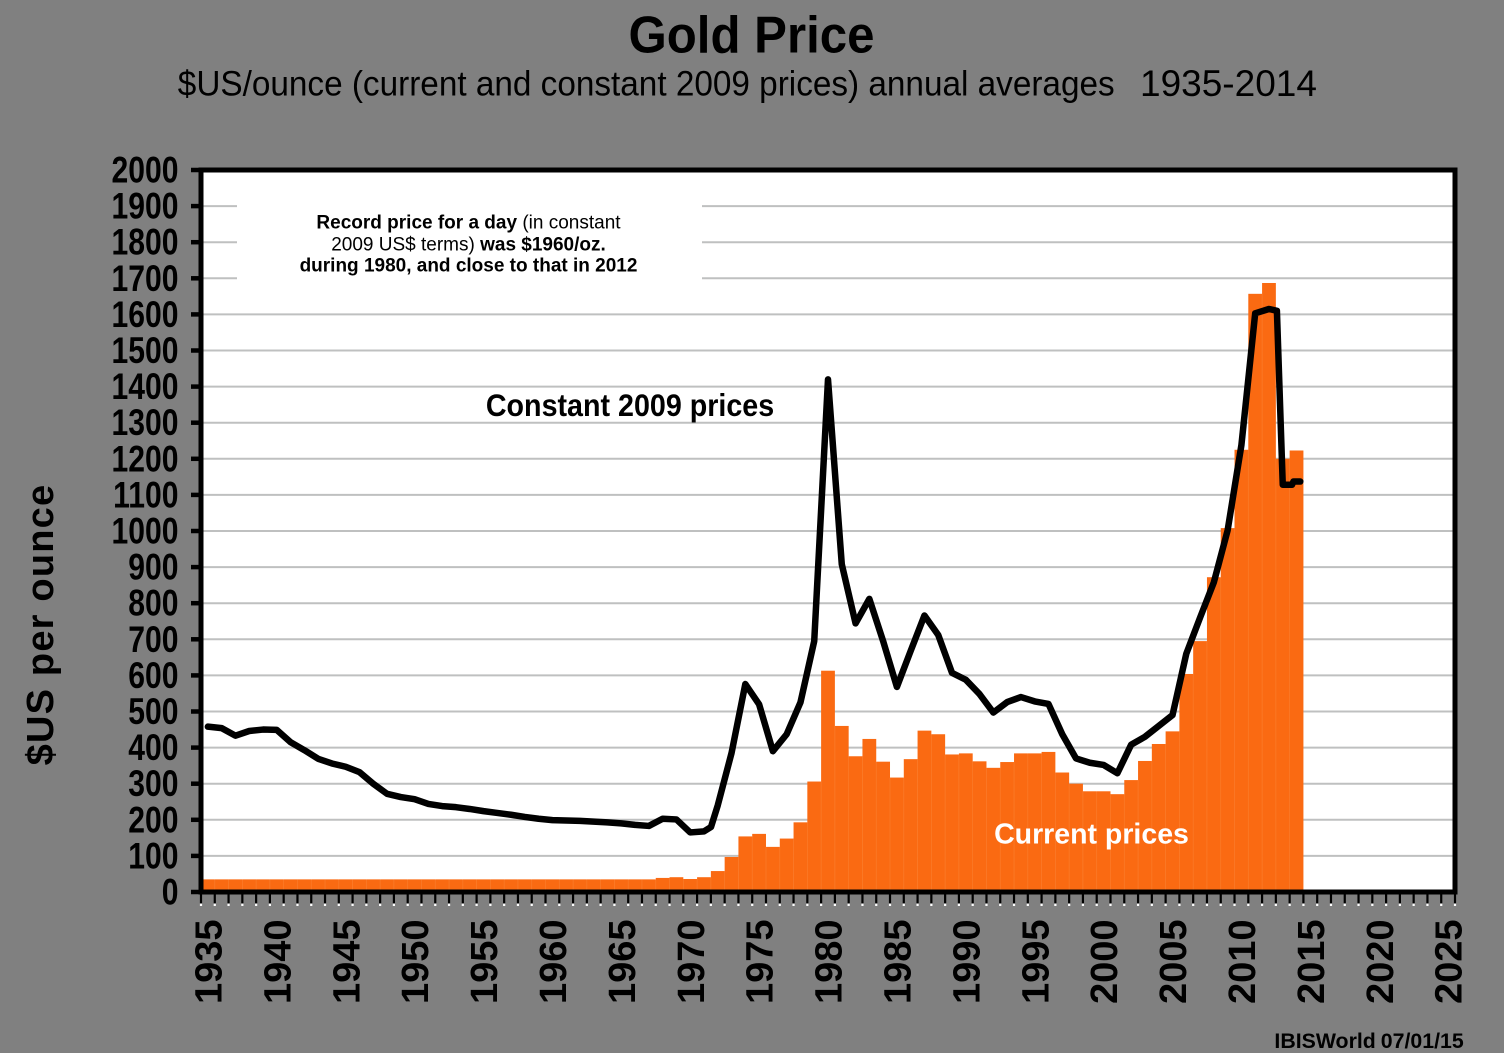 Image resolution: width=1504 pixels, height=1053 pixels. What do you see at coordinates (751, 34) in the screenshot?
I see `svg-text: Gold Price` at bounding box center [751, 34].